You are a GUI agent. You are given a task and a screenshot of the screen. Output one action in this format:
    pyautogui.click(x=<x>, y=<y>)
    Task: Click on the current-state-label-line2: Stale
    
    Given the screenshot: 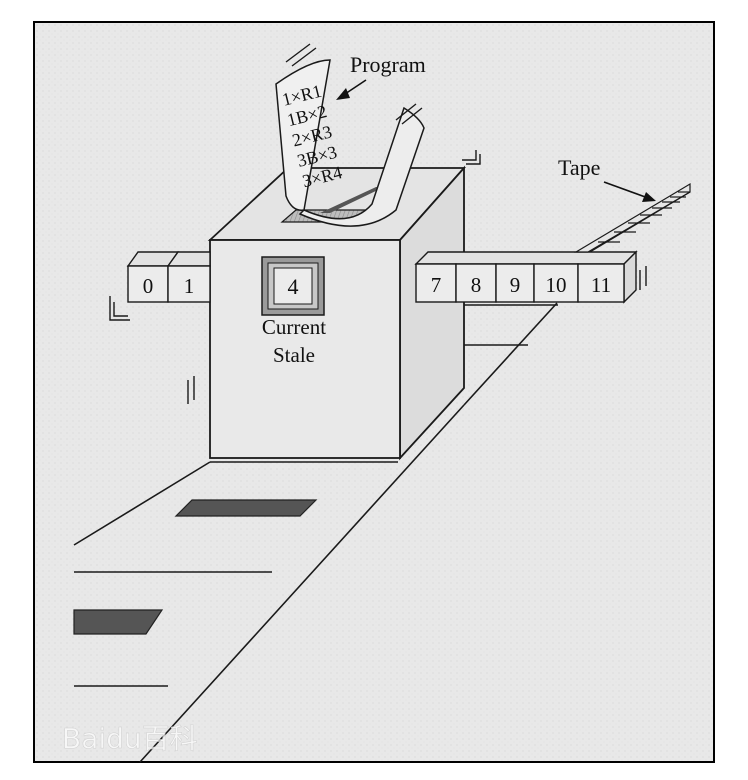 What is the action you would take?
    pyautogui.click(x=294, y=355)
    